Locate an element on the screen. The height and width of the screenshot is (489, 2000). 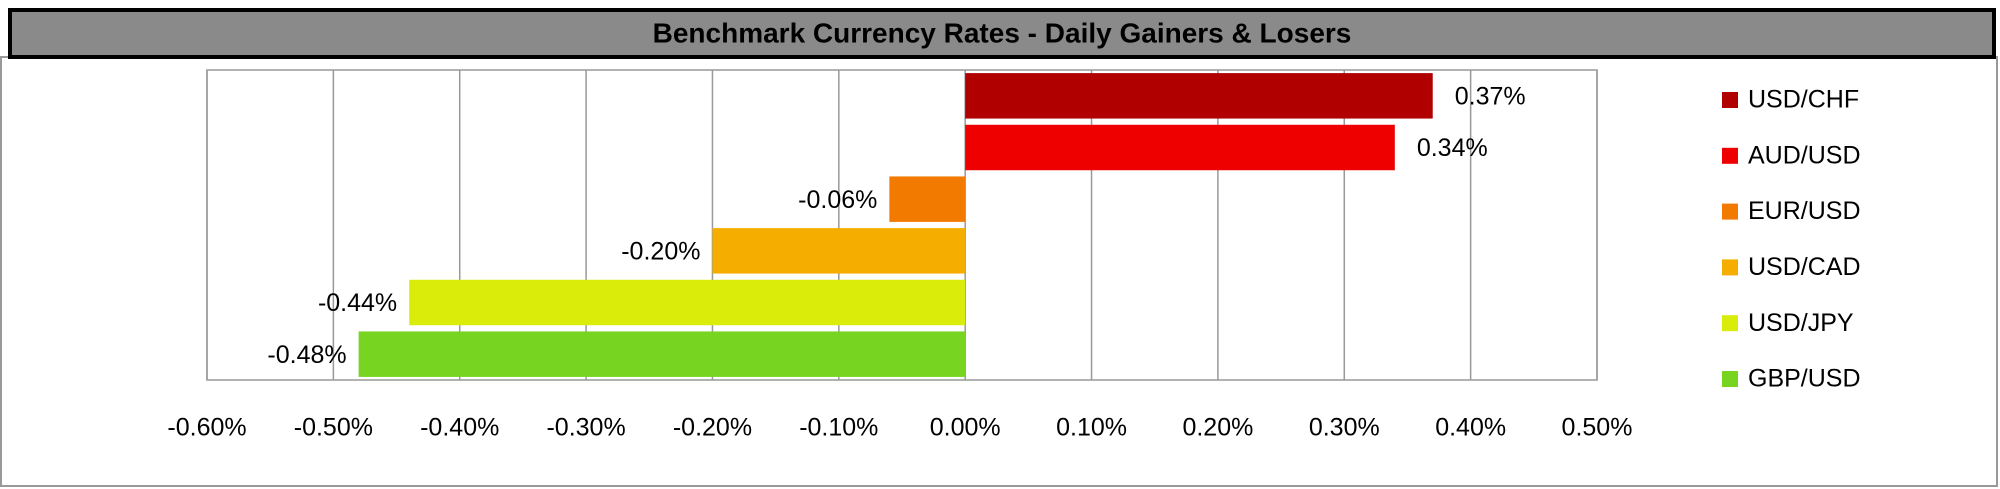
legend-label: EUR/USD is located at coordinates (1804, 211).